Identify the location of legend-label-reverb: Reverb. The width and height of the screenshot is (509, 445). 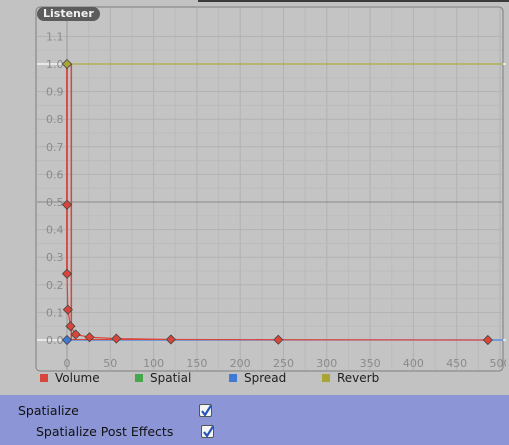
(358, 378).